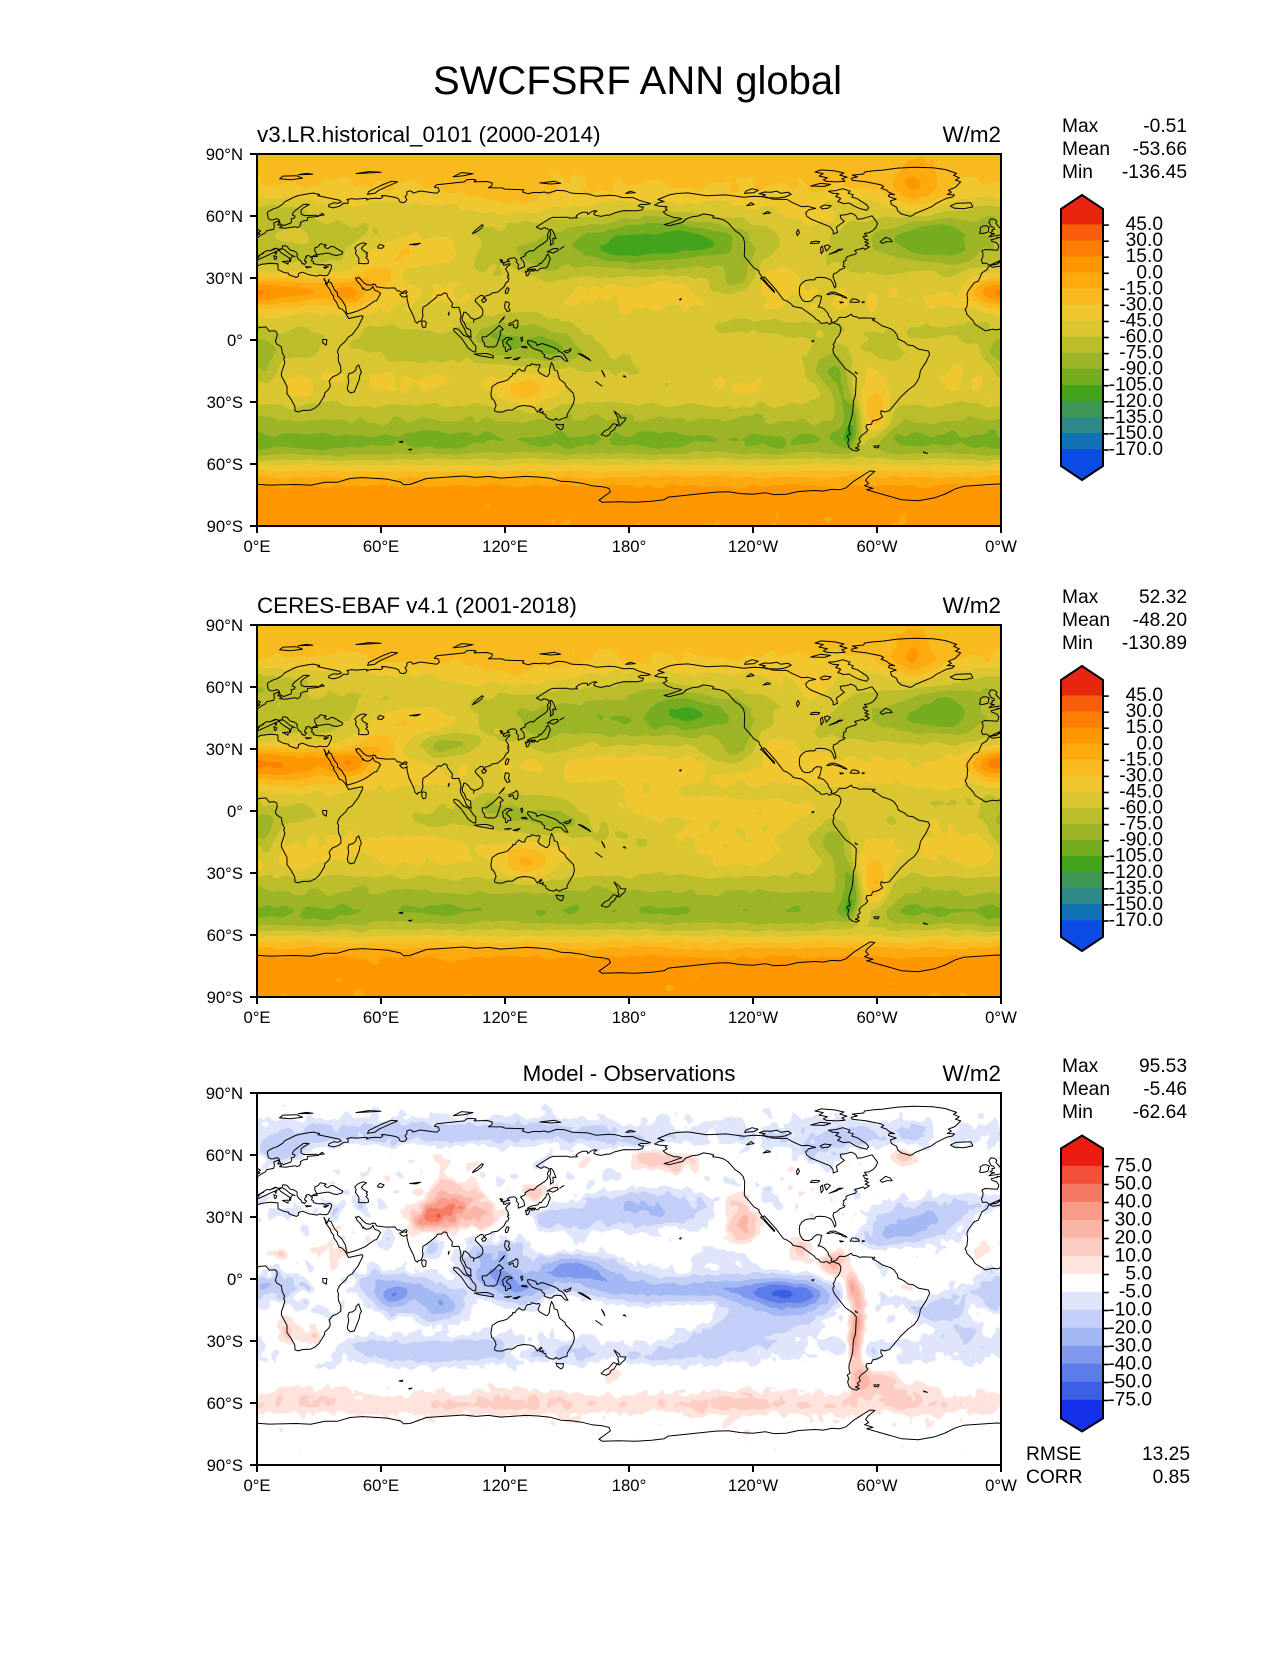 Image resolution: width=1275 pixels, height=1655 pixels. I want to click on svg-text: 52.32, so click(1163, 597).